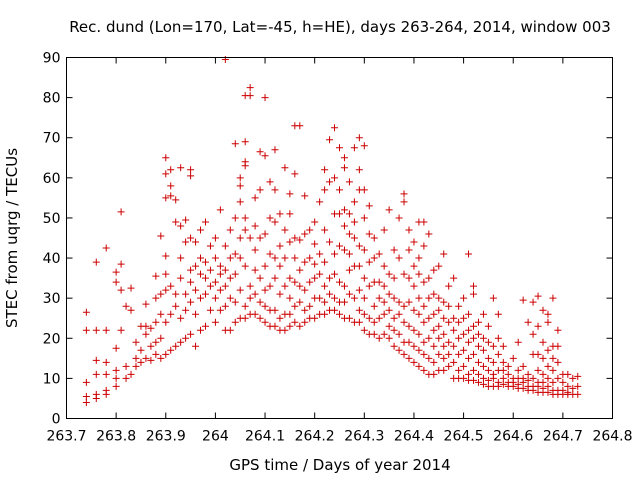 The image size is (640, 480). What do you see at coordinates (513, 437) in the screenshot?
I see `x-tick-label: 264.6` at bounding box center [513, 437].